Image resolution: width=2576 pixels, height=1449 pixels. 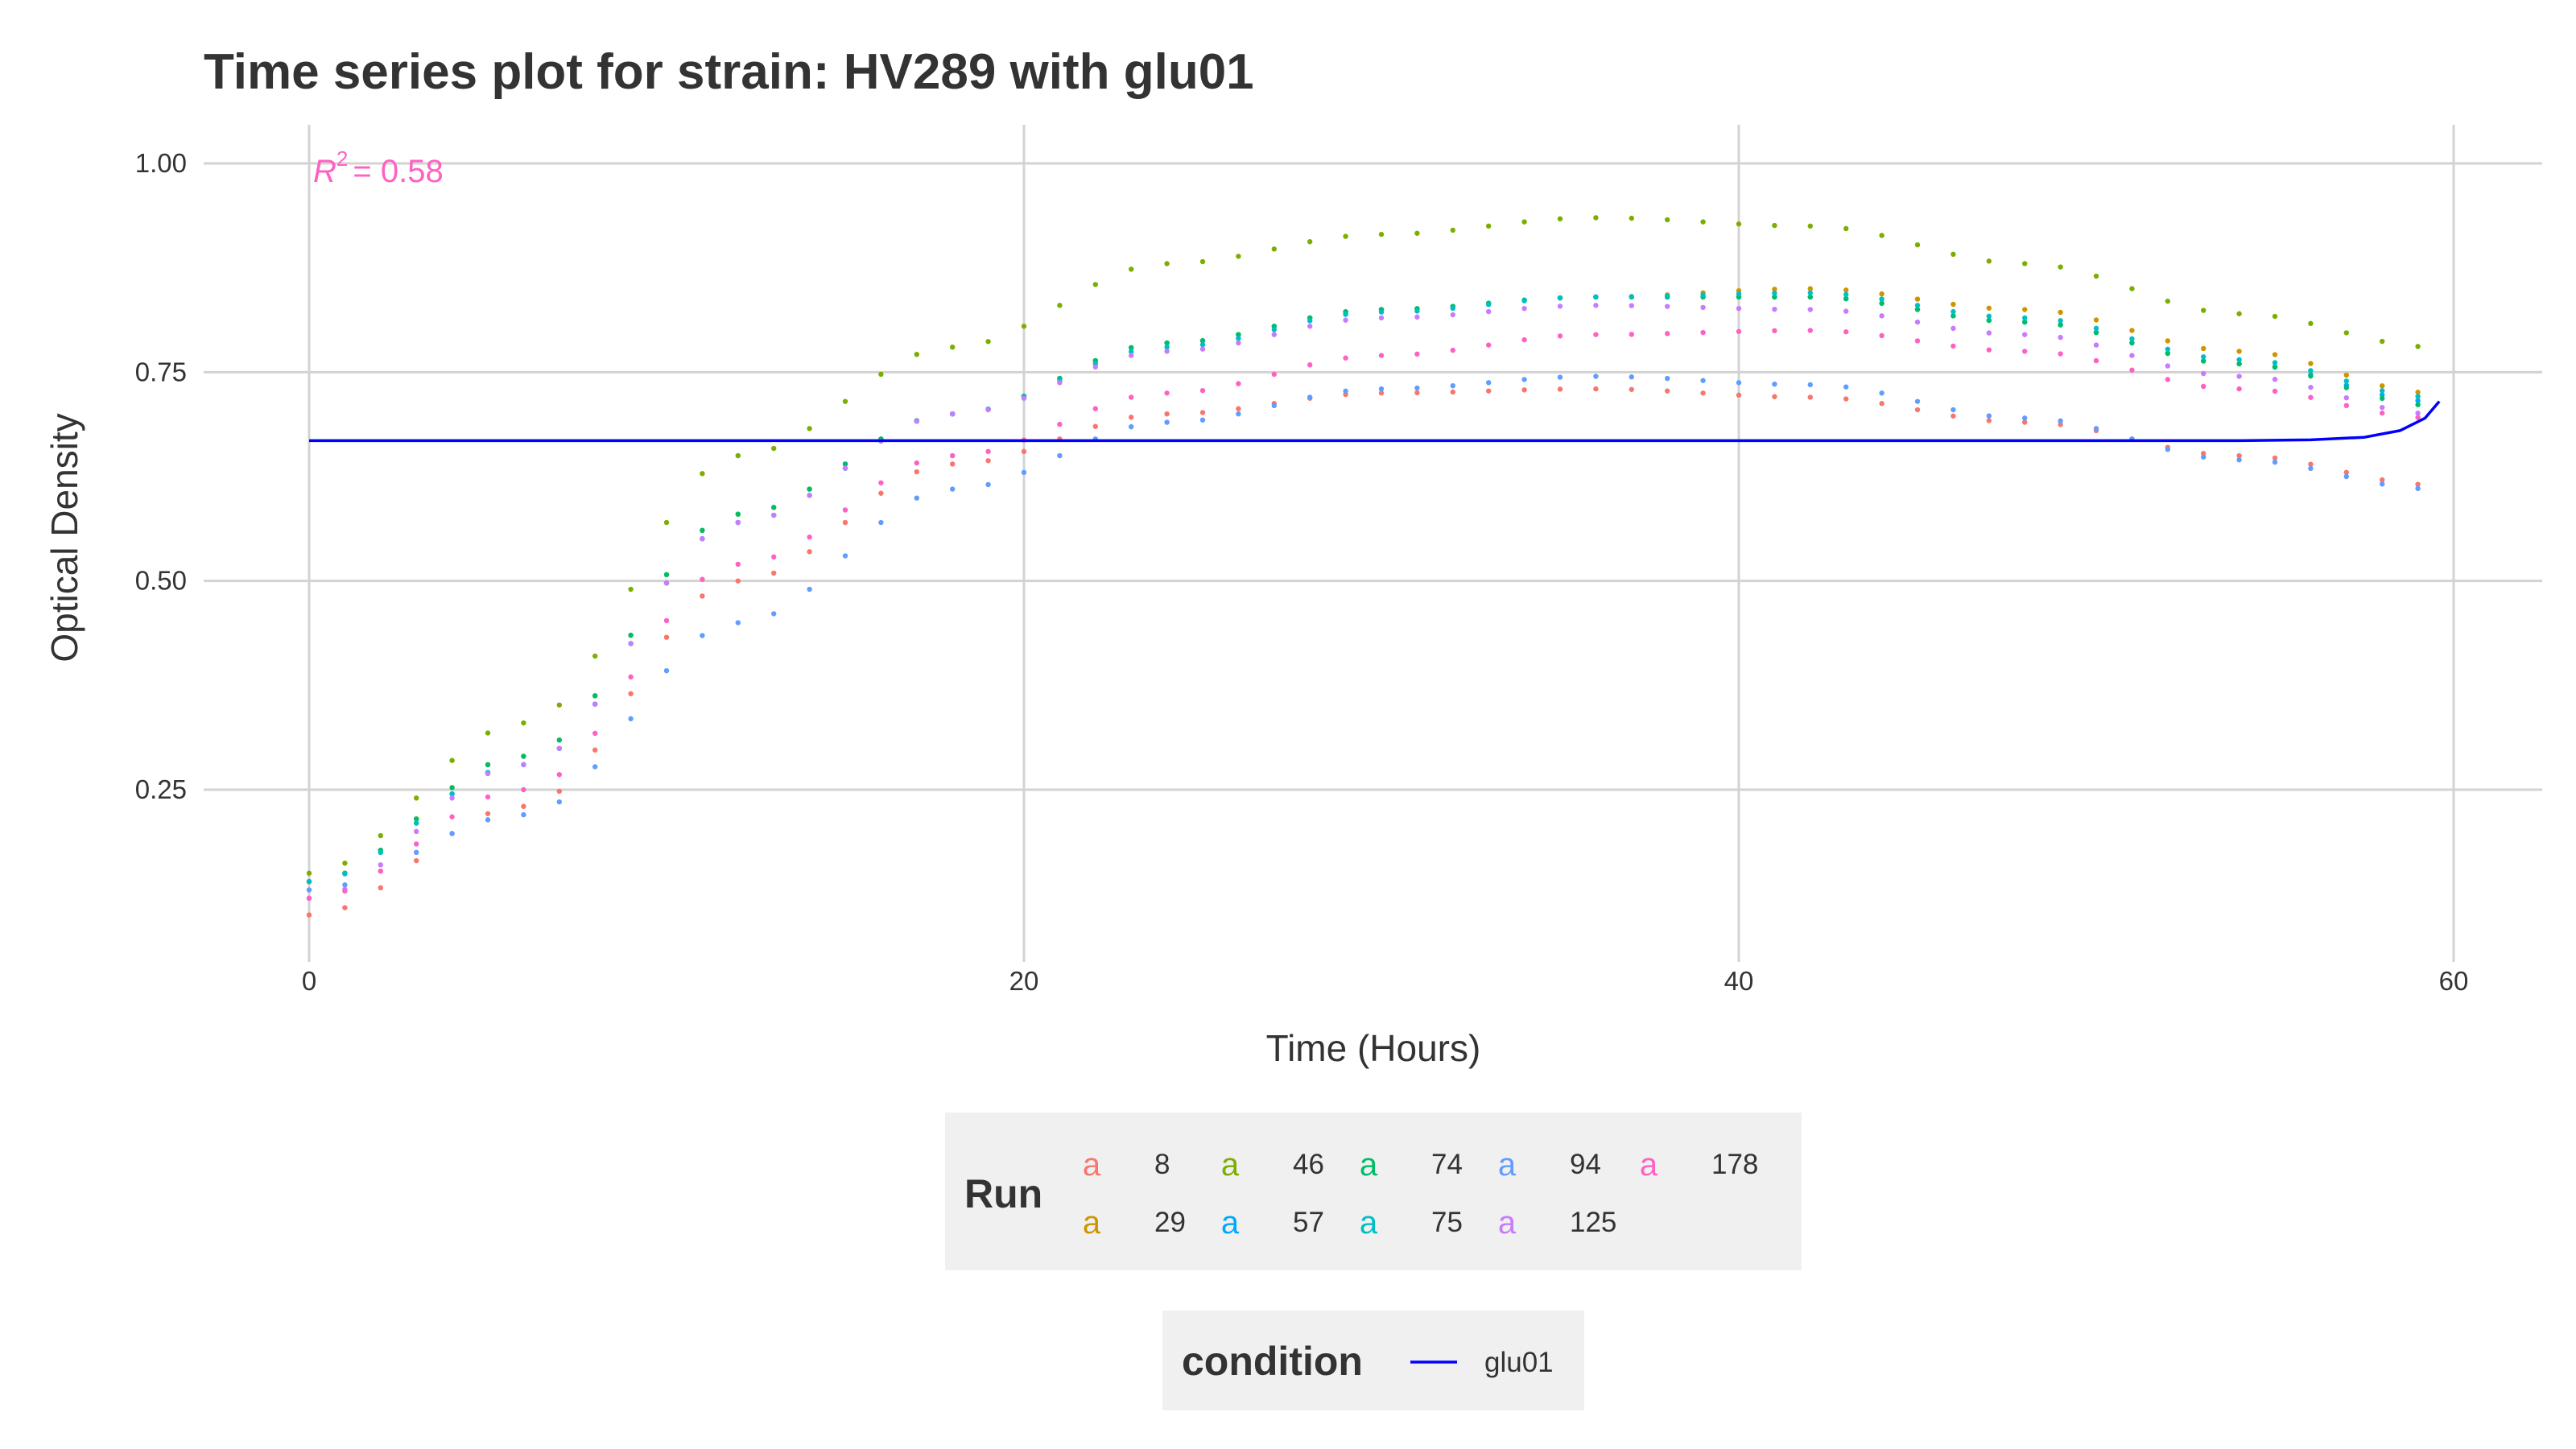 What do you see at coordinates (1162, 1164) in the screenshot?
I see `legend-run-label: 8` at bounding box center [1162, 1164].